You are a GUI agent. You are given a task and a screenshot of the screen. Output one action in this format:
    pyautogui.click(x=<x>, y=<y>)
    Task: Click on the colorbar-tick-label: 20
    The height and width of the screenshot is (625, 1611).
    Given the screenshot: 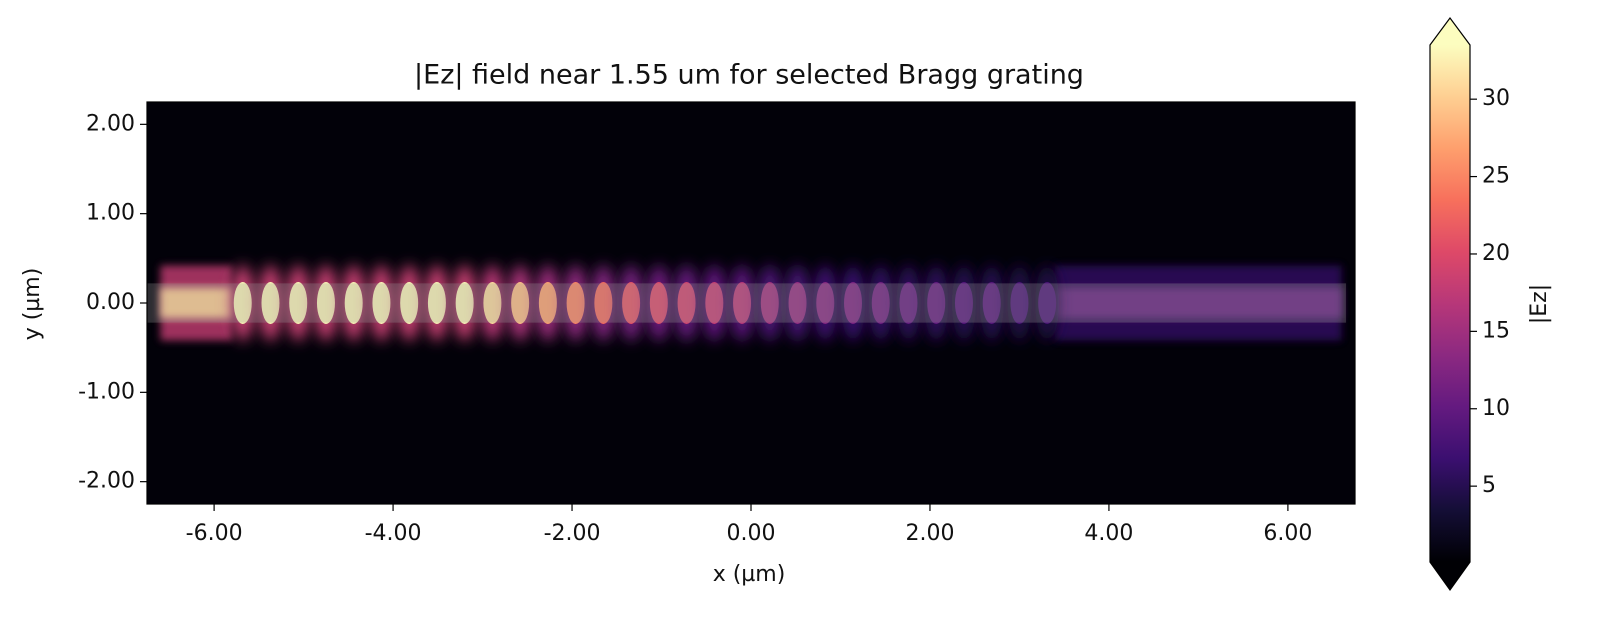 What is the action you would take?
    pyautogui.click(x=1496, y=253)
    